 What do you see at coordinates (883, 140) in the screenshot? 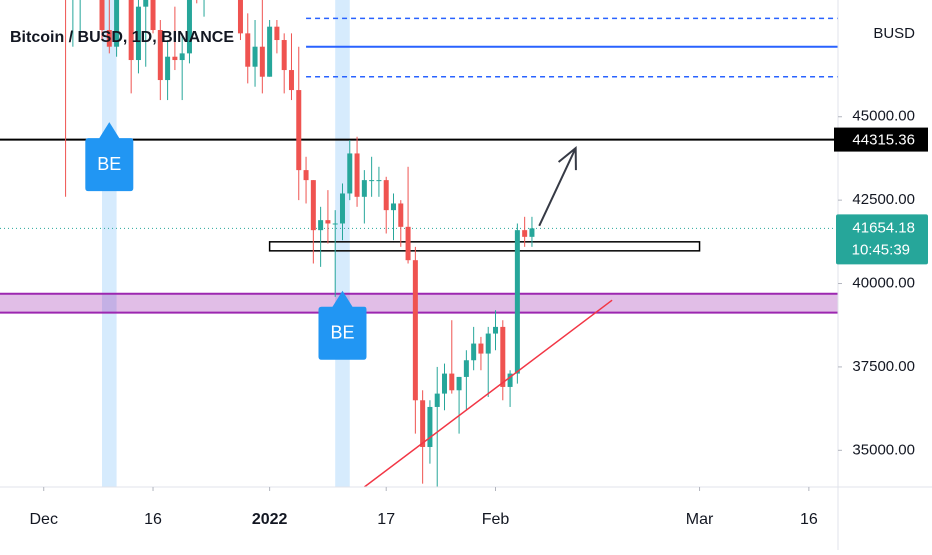
I see `price-label: 44315.36` at bounding box center [883, 140].